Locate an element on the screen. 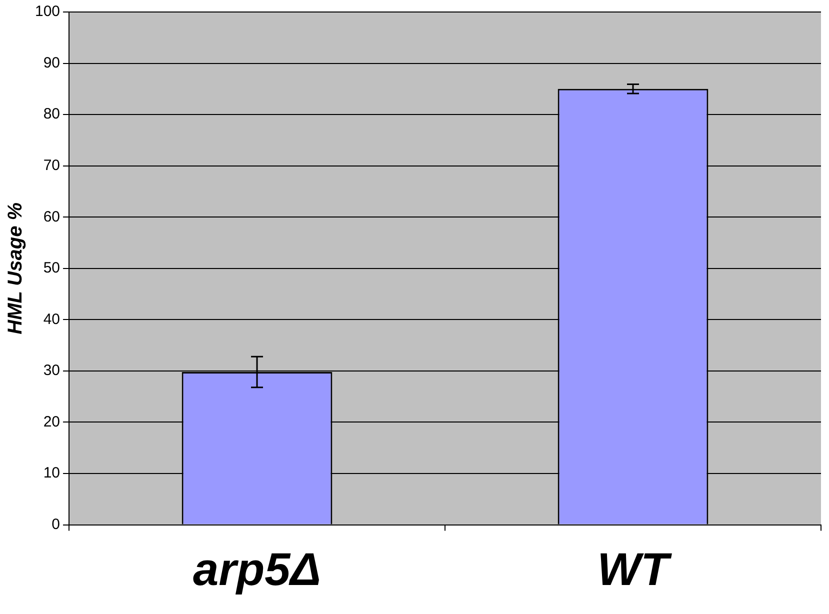 The image size is (829, 614). y-tick-label: 50 is located at coordinates (51, 268).